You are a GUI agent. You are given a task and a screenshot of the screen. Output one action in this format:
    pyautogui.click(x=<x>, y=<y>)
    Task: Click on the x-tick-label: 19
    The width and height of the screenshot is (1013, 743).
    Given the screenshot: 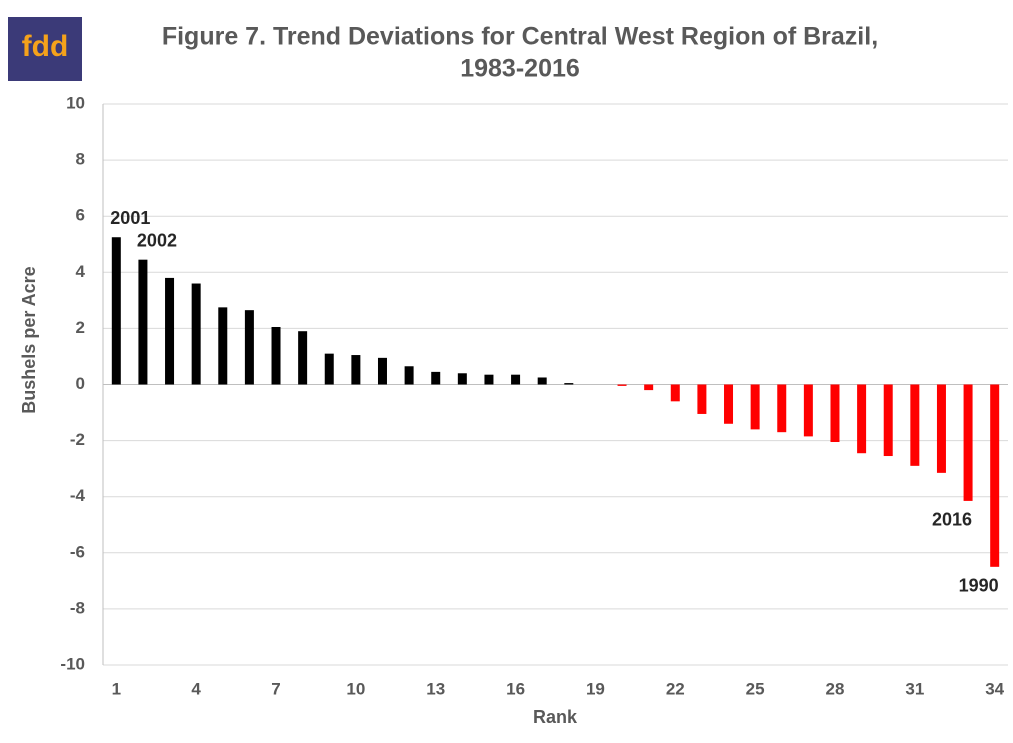 What is the action you would take?
    pyautogui.click(x=595, y=688)
    